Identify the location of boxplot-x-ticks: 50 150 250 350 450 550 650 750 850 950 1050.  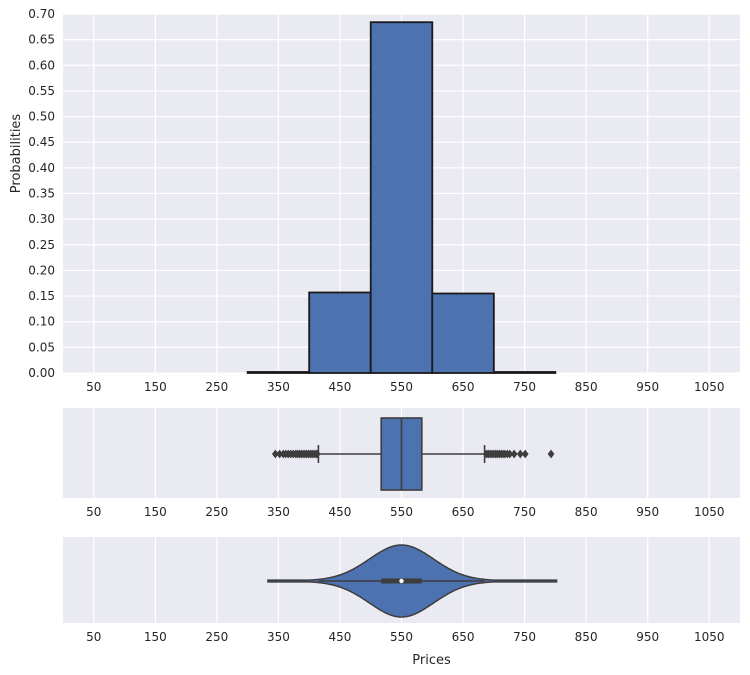
(405, 512).